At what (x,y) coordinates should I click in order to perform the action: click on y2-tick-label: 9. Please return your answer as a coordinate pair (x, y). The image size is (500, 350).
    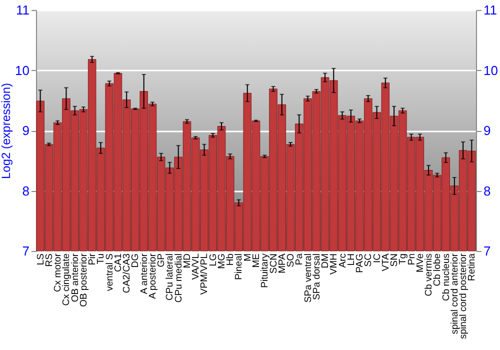
    Looking at the image, I should click on (487, 130).